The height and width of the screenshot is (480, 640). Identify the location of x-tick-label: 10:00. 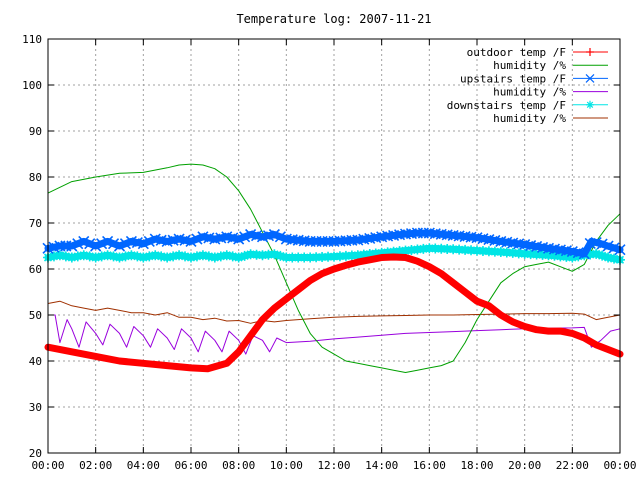
(286, 465).